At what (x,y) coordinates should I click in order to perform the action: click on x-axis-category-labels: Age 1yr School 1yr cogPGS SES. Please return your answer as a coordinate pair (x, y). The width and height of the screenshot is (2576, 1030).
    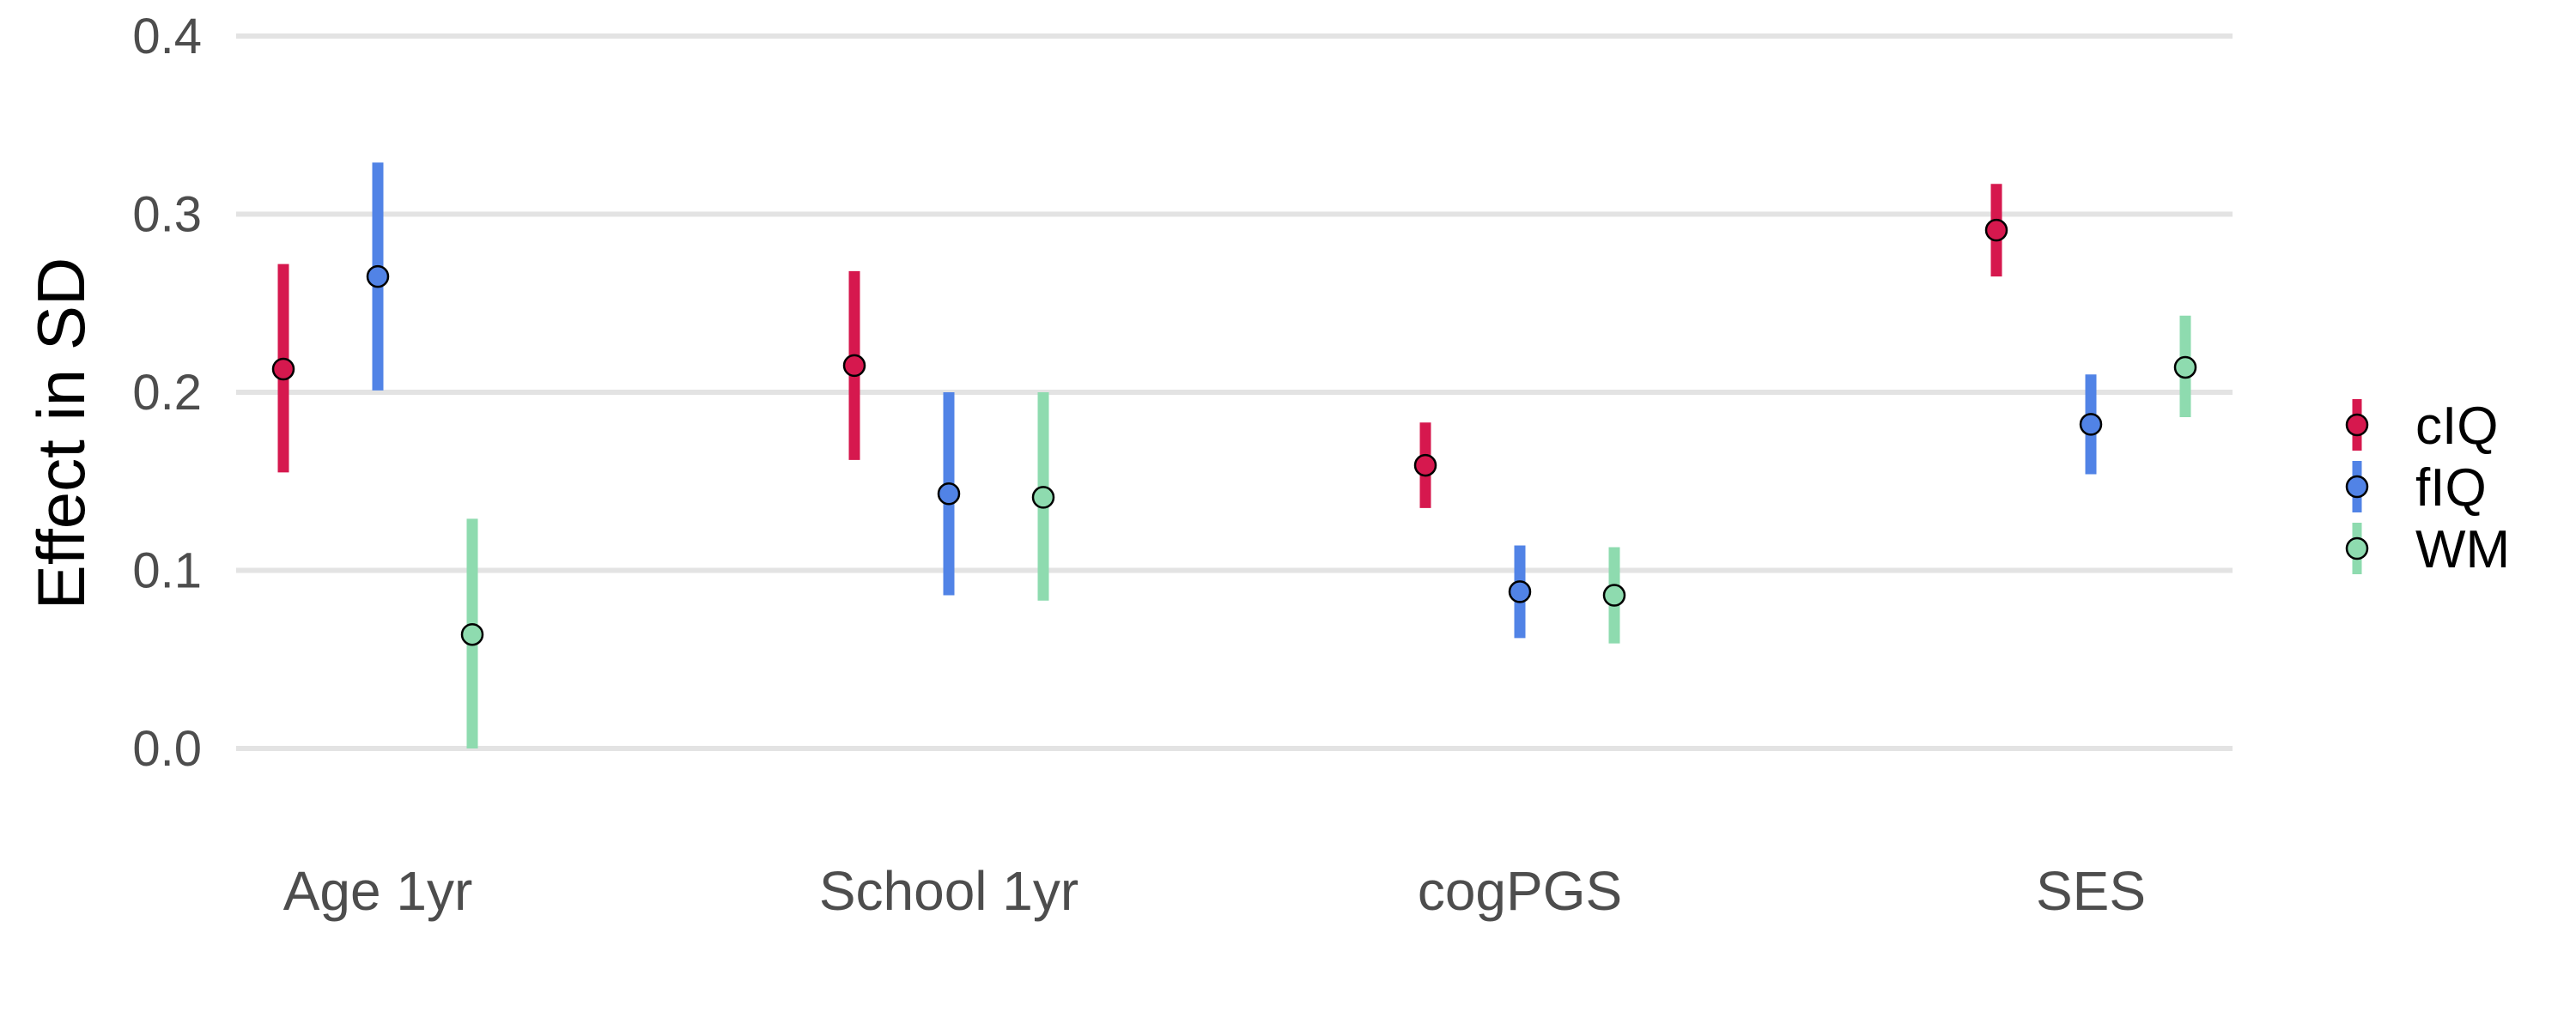
    Looking at the image, I should click on (1214, 891).